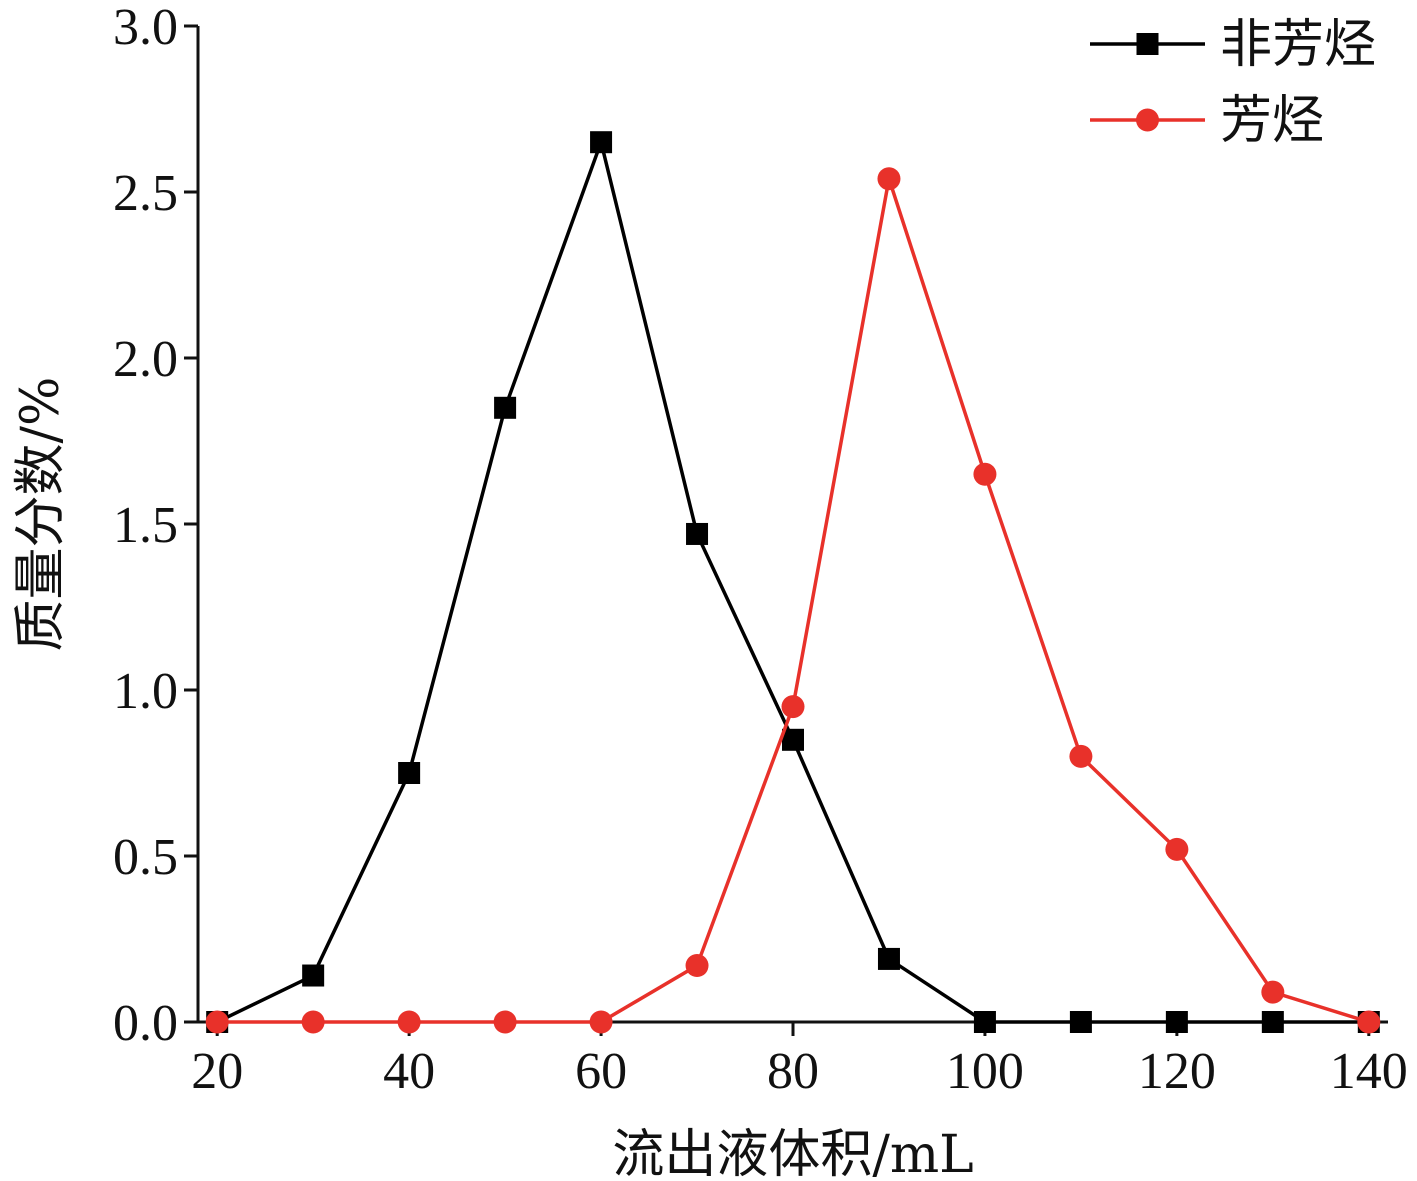  What do you see at coordinates (792, 1153) in the screenshot?
I see `x-axis-title: 流出液体积/mL` at bounding box center [792, 1153].